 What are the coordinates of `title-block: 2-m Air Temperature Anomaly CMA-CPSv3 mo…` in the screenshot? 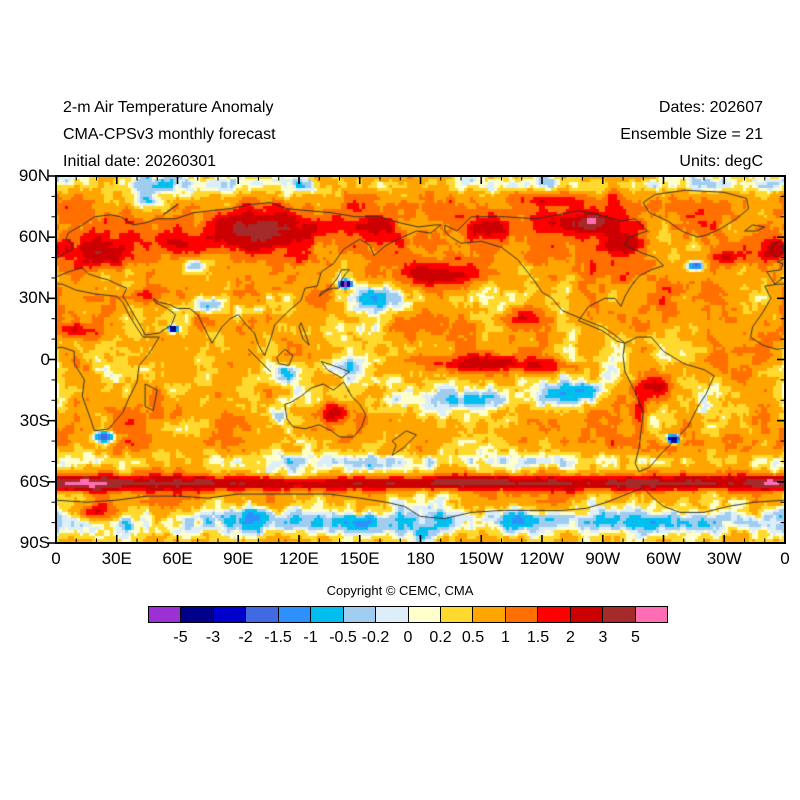 It's located at (169, 134).